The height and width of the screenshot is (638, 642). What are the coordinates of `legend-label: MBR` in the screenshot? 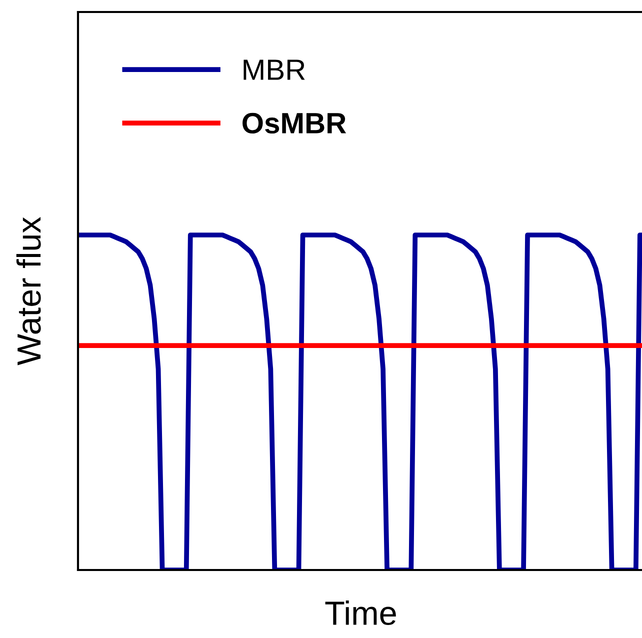 It's located at (274, 70).